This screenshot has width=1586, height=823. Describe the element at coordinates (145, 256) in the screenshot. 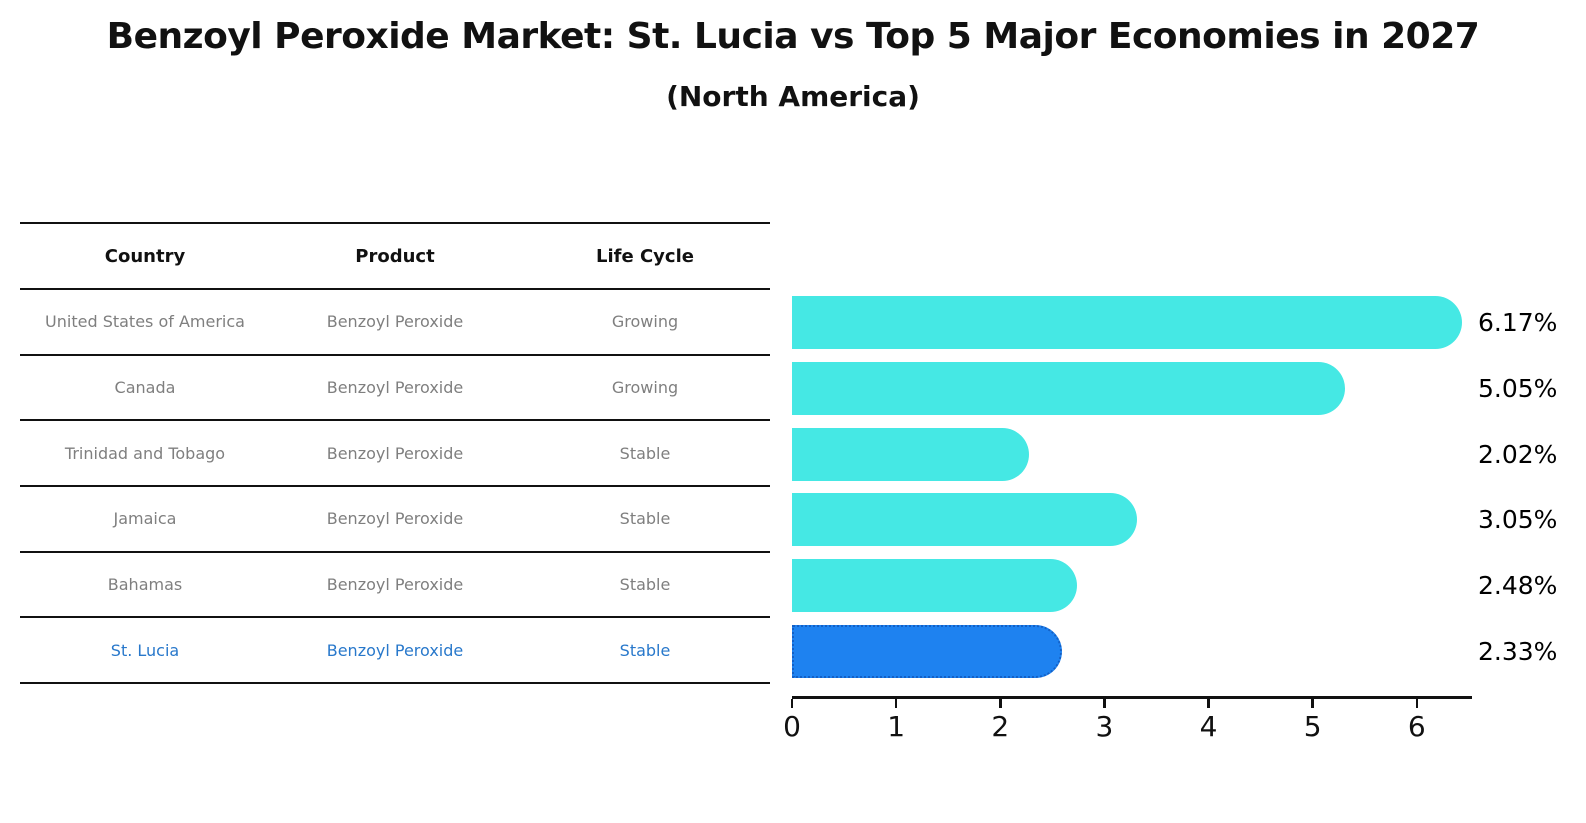

I see `table-header-country: Country` at that location.